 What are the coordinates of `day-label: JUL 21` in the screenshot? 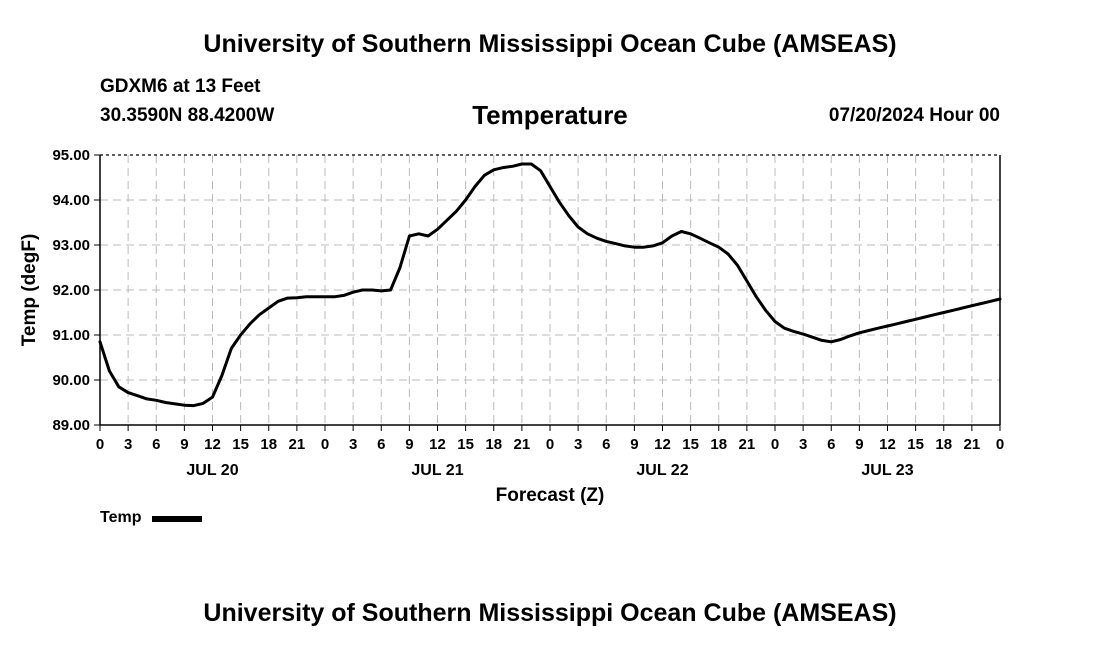 It's located at (437, 470).